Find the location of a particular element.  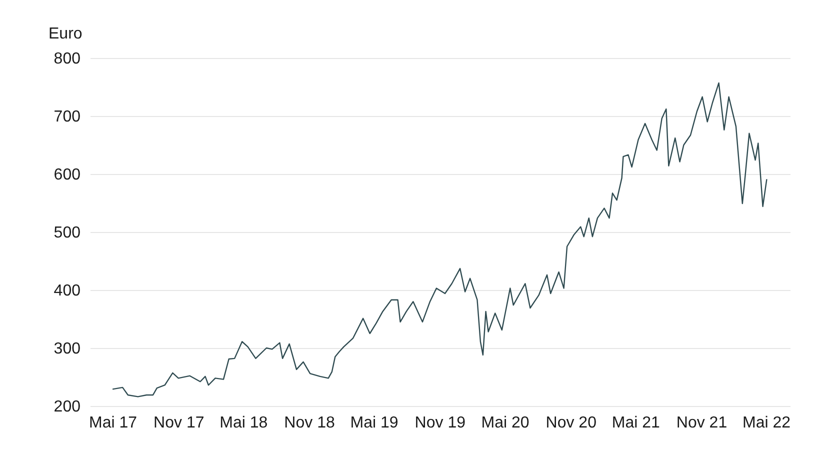

x-tick-label: Mai 20 is located at coordinates (505, 423).